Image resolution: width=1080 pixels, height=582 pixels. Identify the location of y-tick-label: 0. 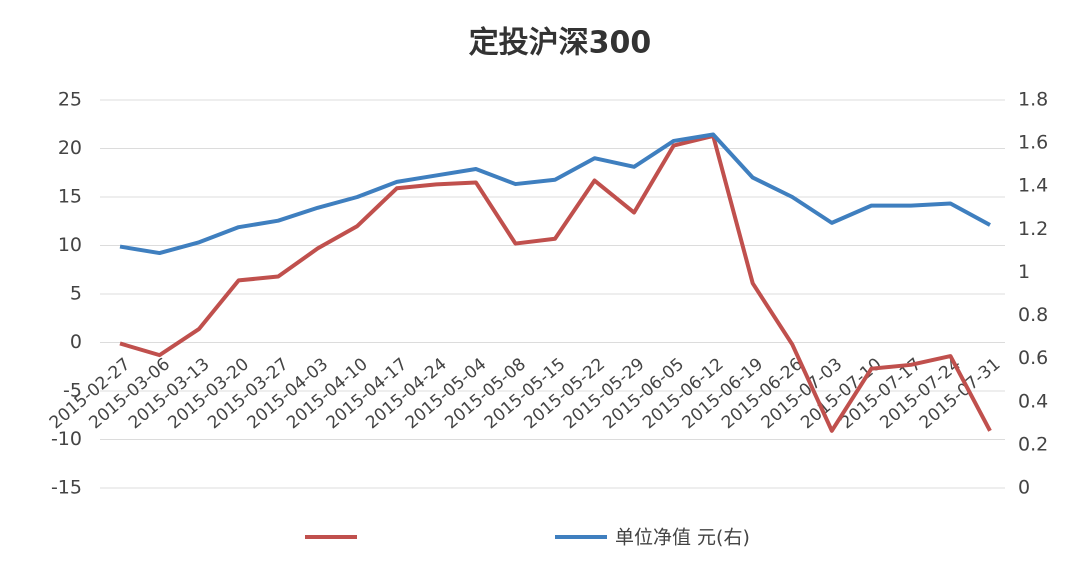
(76, 342).